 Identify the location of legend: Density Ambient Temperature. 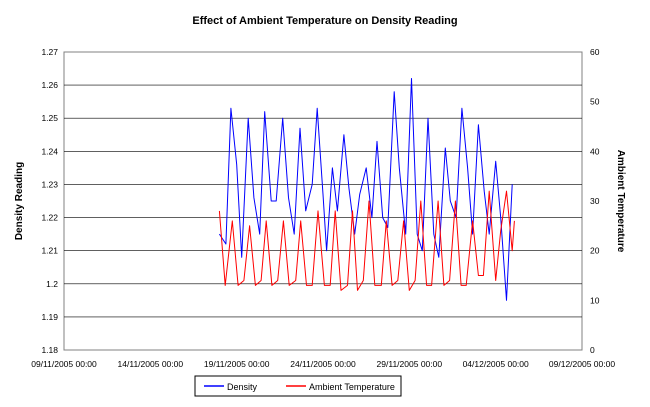
(298, 386).